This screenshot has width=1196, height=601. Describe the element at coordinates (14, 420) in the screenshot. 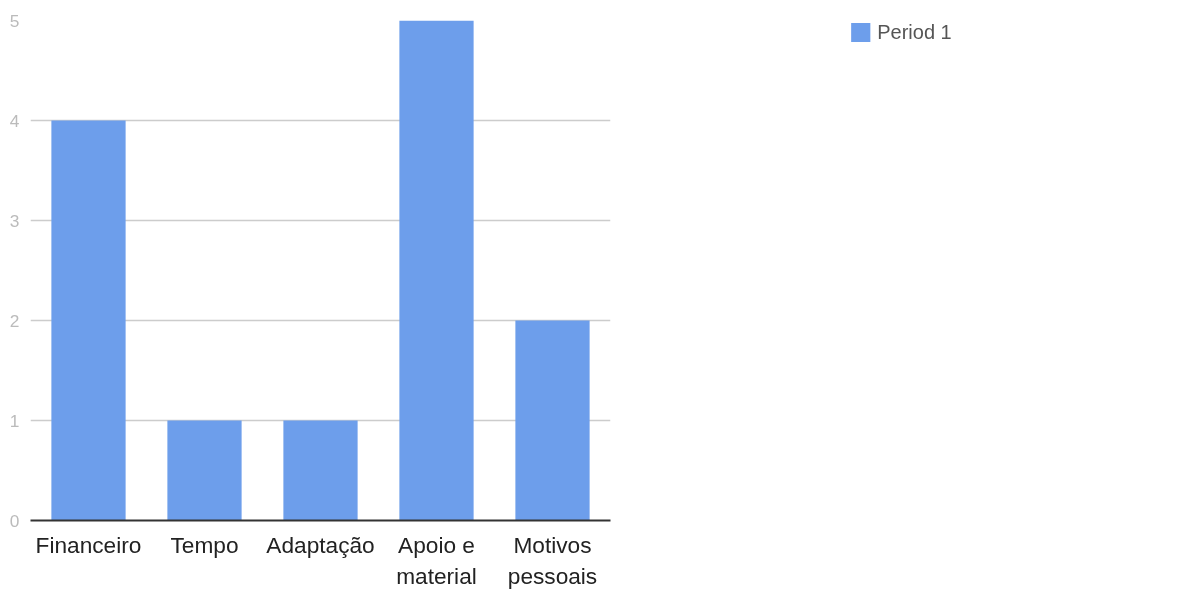

I see `y-tick-label: 1` at that location.